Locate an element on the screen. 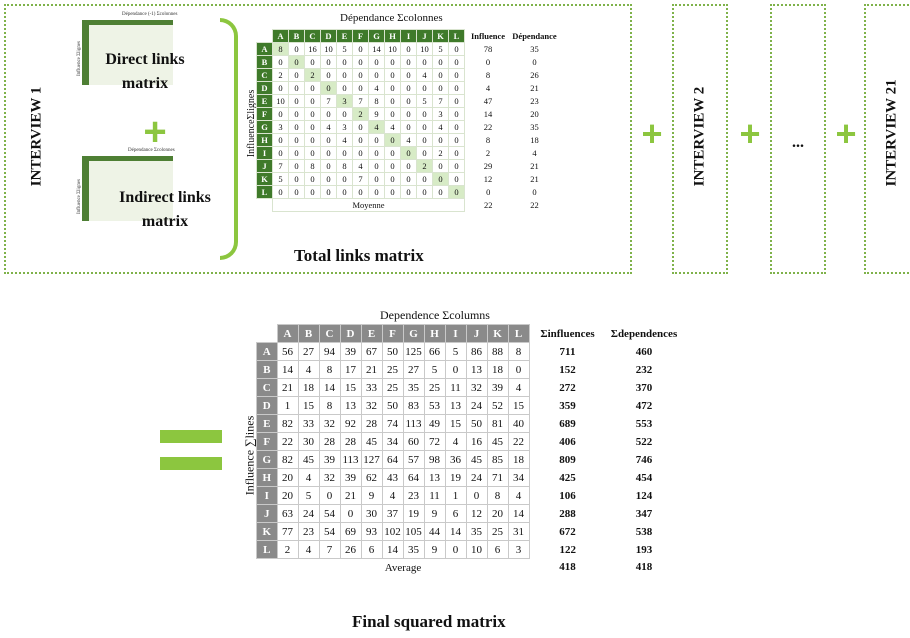  matrix-cell: 82 is located at coordinates (287, 423).